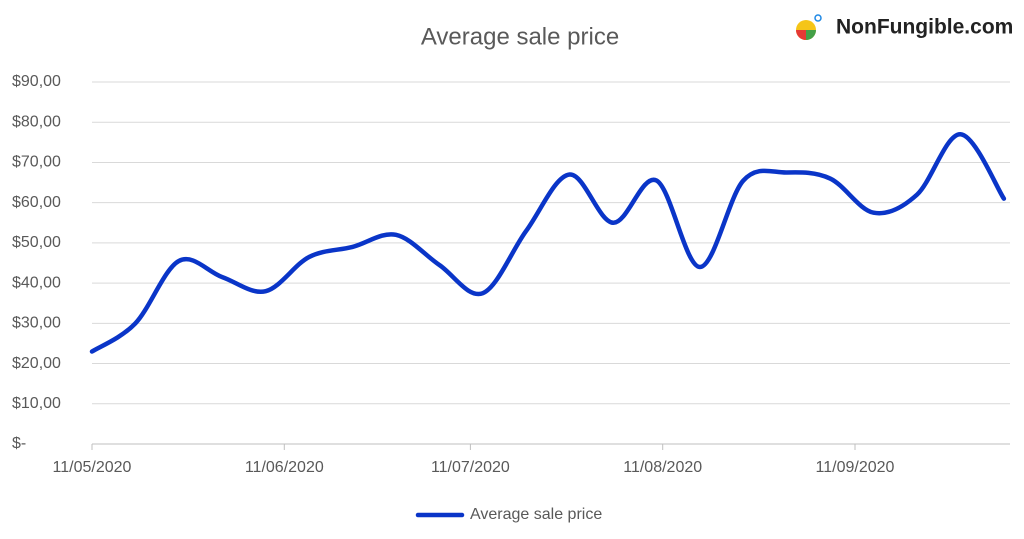  What do you see at coordinates (809, 27) in the screenshot?
I see `logo` at bounding box center [809, 27].